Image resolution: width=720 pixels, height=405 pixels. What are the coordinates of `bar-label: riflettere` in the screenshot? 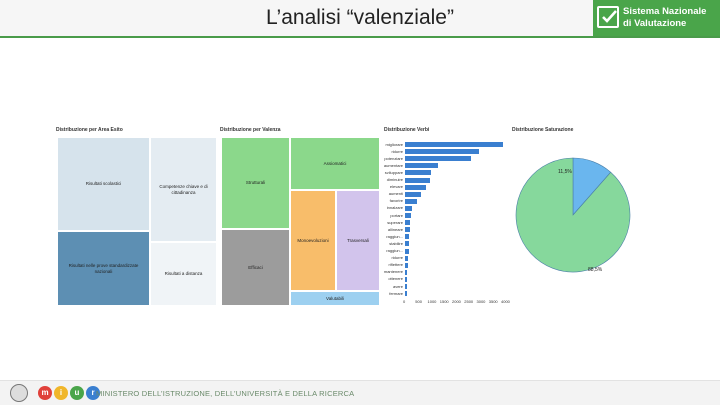 It's located at (395, 265).